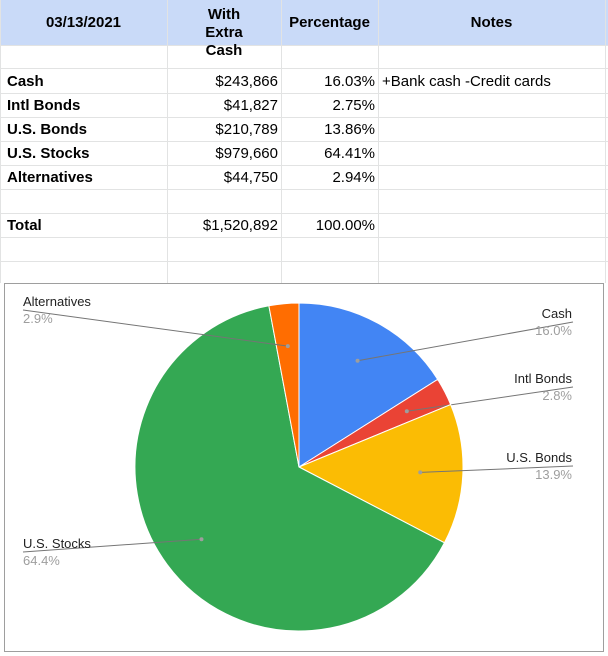 The height and width of the screenshot is (656, 608). Describe the element at coordinates (380, 473) in the screenshot. I see `pie-slice-u-s-bonds` at that location.